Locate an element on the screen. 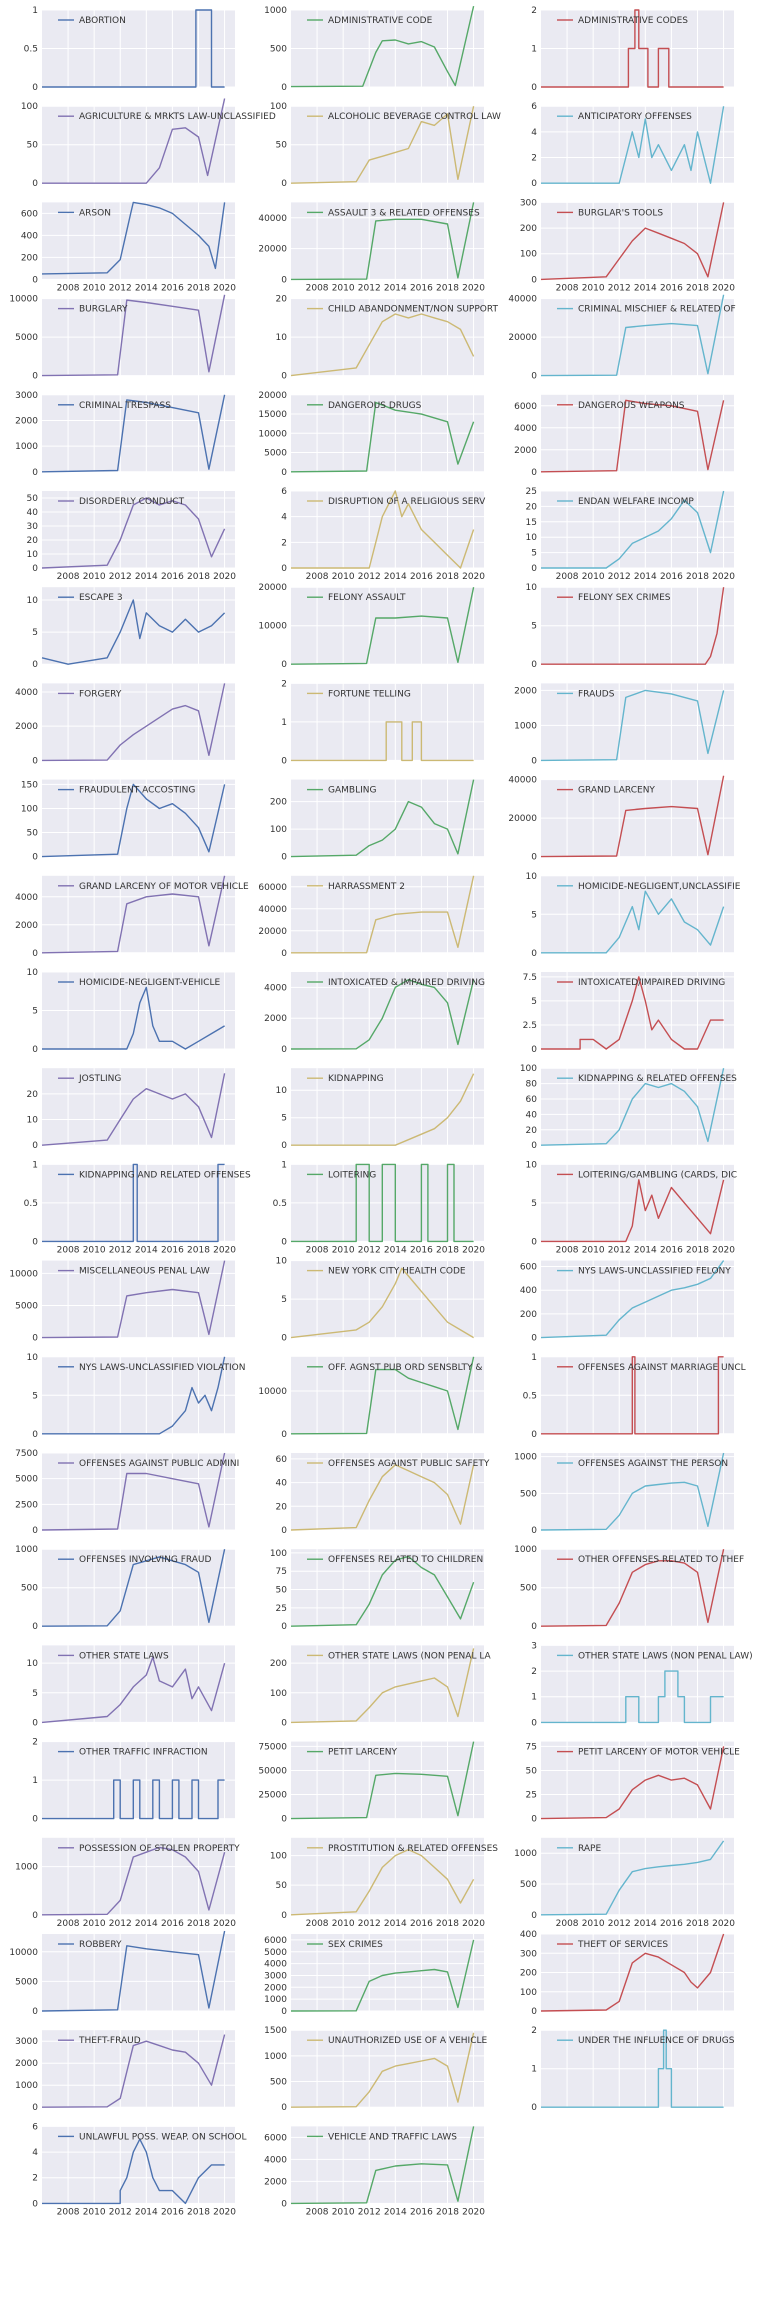 This screenshot has width=761, height=2313. legend-label: KIDNAPPING AND RELATED OFFENSES is located at coordinates (165, 1175).